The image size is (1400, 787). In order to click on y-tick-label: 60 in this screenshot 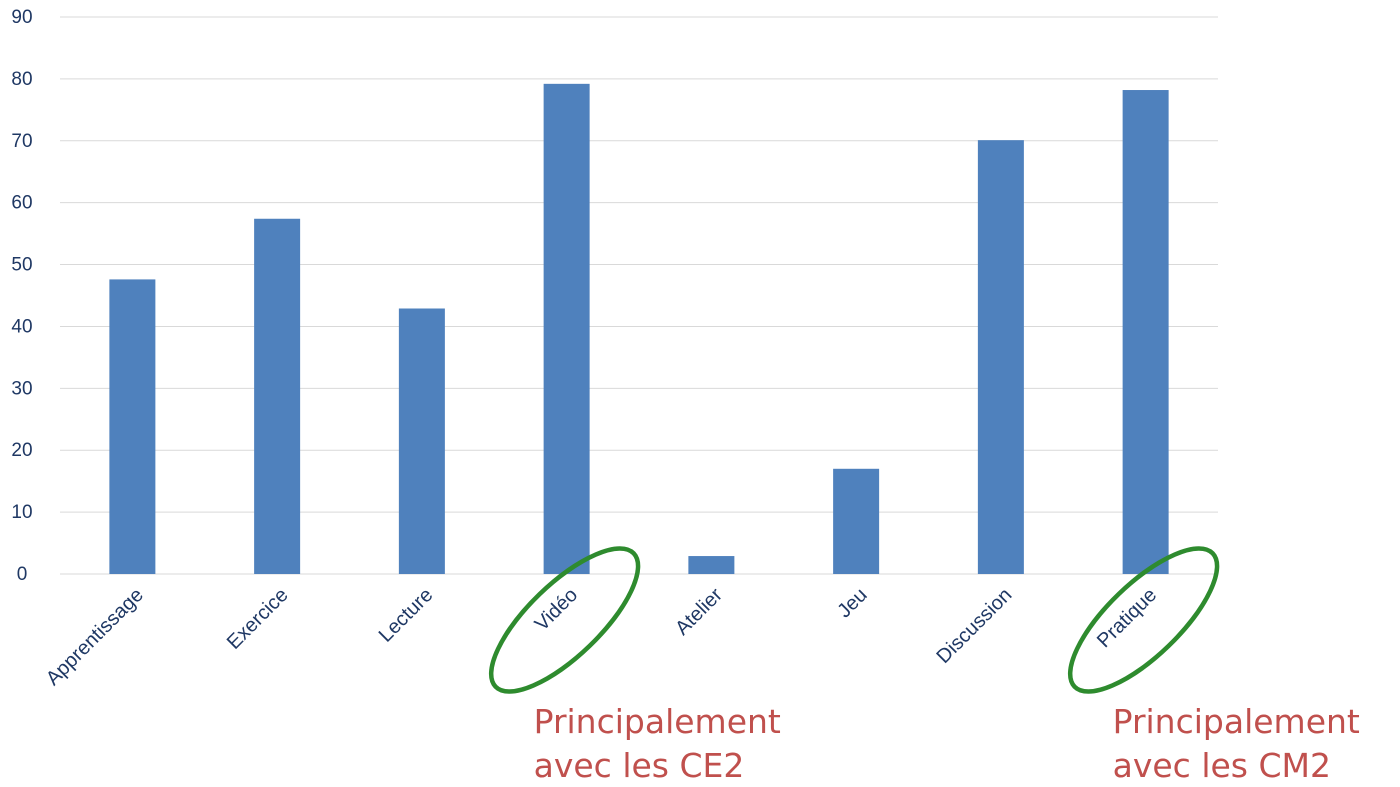, I will do `click(21, 203)`.